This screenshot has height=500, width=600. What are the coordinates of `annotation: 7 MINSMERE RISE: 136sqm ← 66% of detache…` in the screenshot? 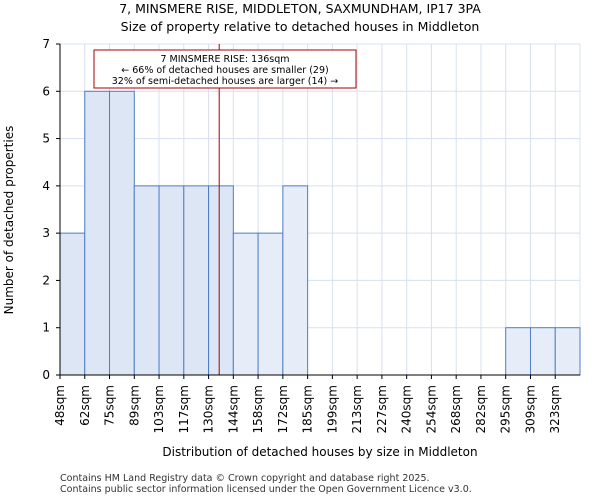 It's located at (225, 69).